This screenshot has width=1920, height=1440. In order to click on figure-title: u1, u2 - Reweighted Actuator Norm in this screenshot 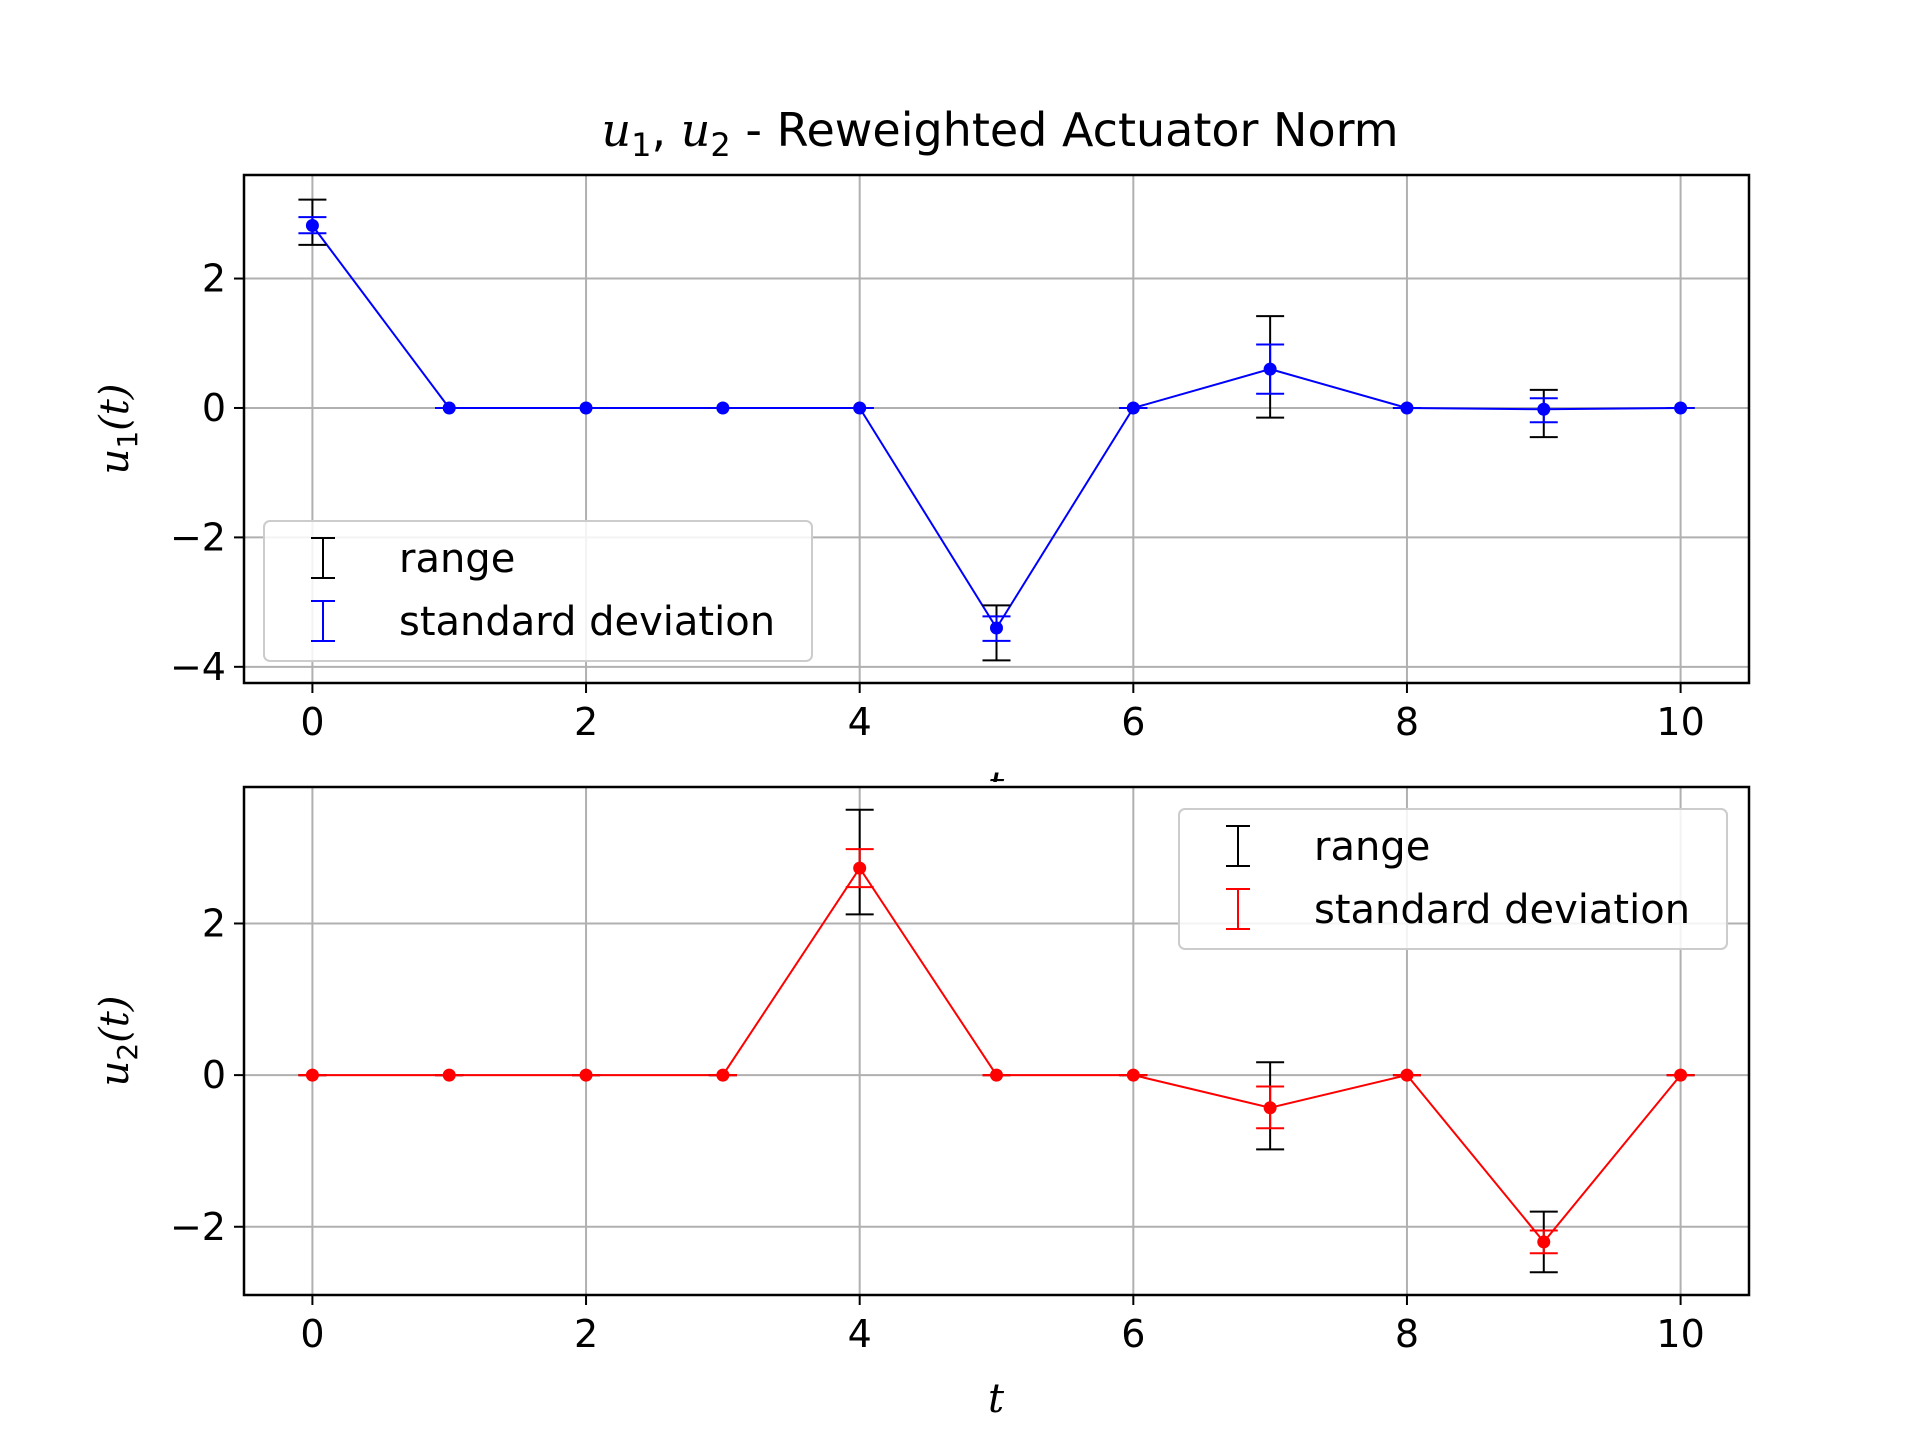, I will do `click(999, 133)`.